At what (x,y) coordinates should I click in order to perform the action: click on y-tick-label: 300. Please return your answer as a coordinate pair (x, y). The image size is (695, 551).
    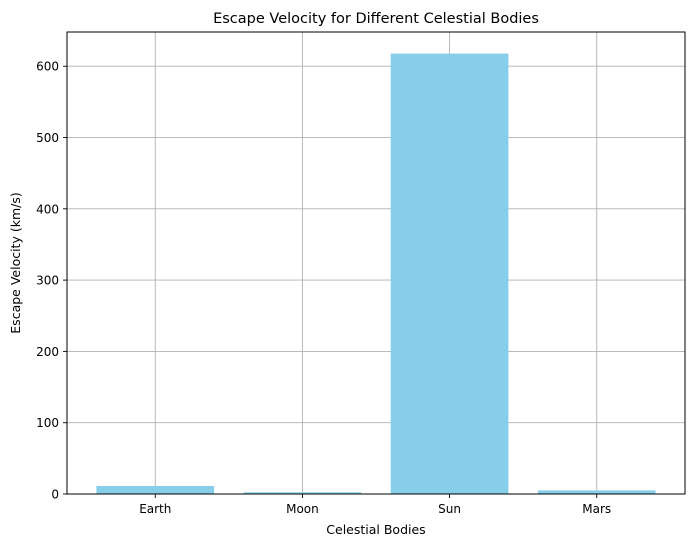
    Looking at the image, I should click on (47, 281).